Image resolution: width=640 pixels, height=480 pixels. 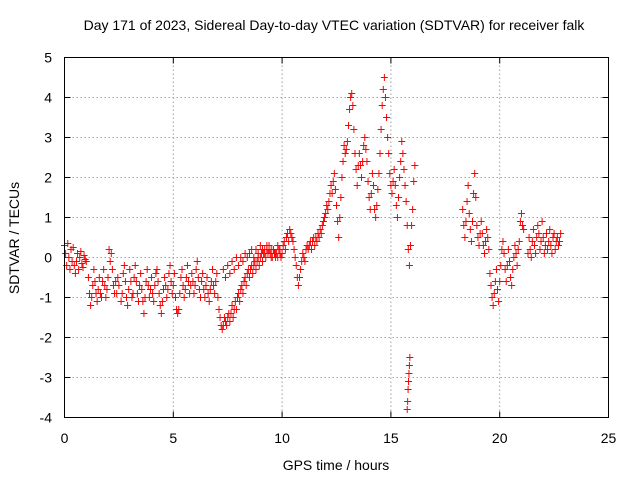 What do you see at coordinates (48, 58) in the screenshot?
I see `y-tick-label: 5` at bounding box center [48, 58].